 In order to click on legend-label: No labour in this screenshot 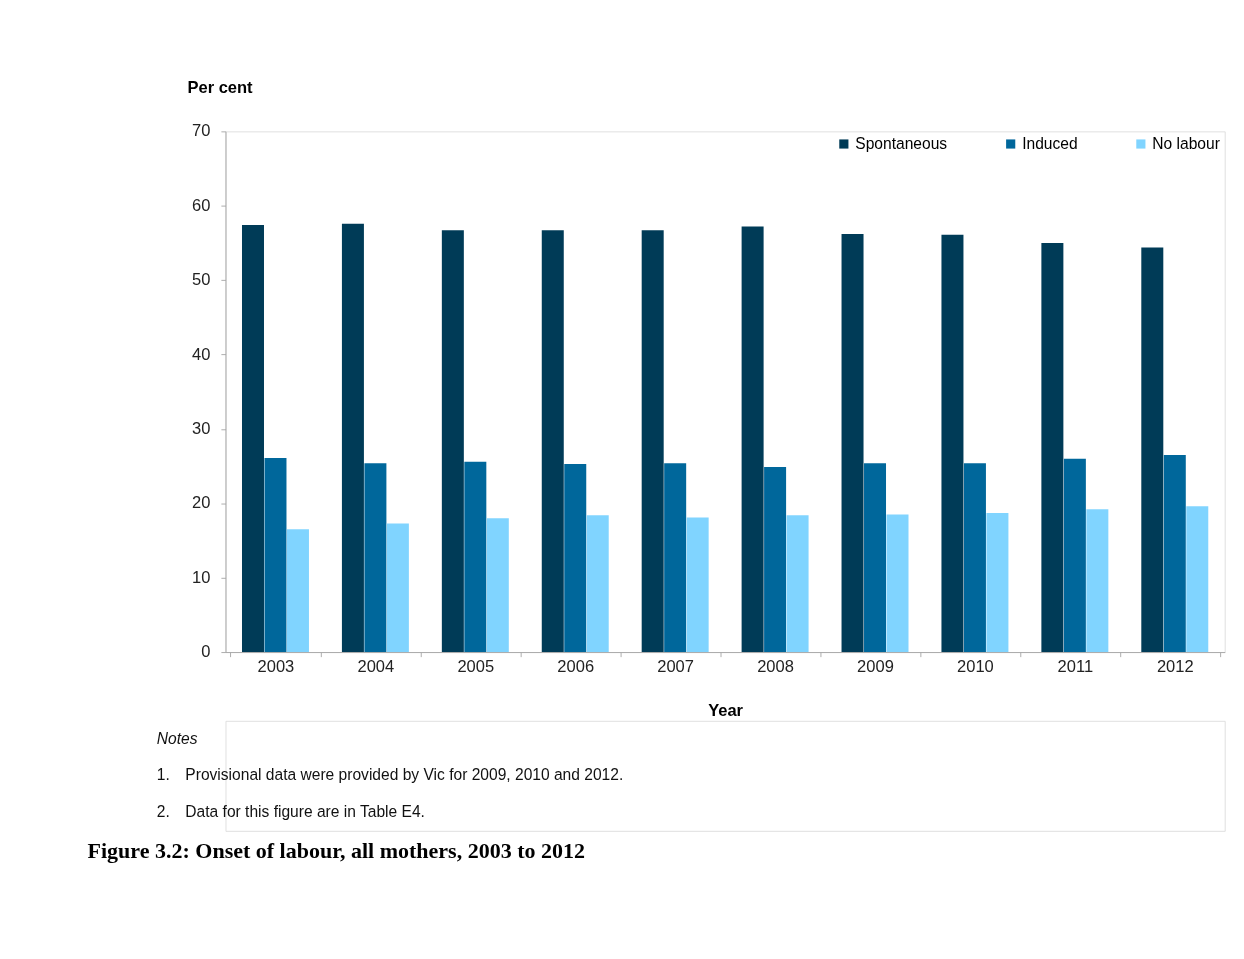, I will do `click(1186, 143)`.